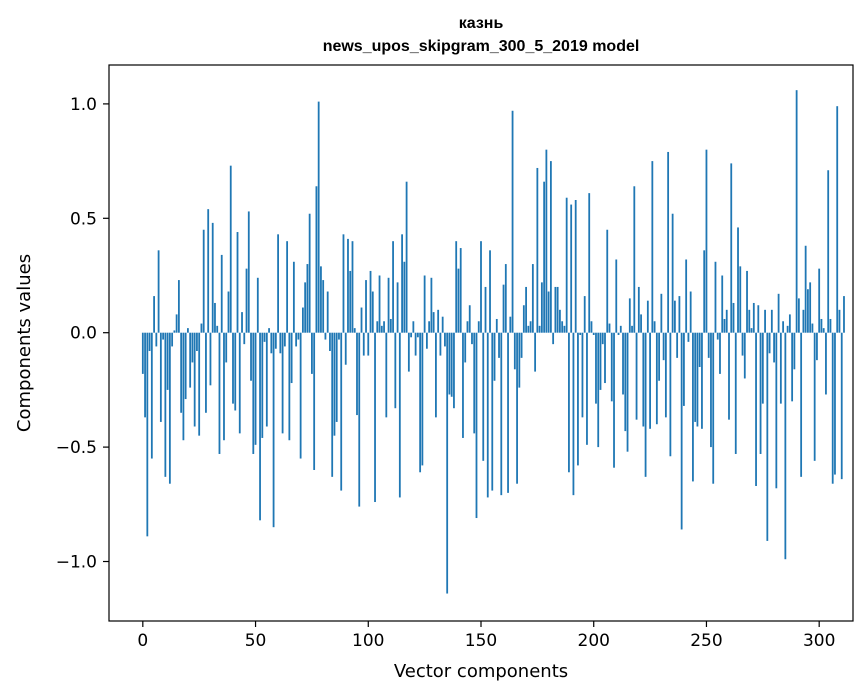 The image size is (867, 696). I want to click on y-tick-label: −1.0, so click(76, 563).